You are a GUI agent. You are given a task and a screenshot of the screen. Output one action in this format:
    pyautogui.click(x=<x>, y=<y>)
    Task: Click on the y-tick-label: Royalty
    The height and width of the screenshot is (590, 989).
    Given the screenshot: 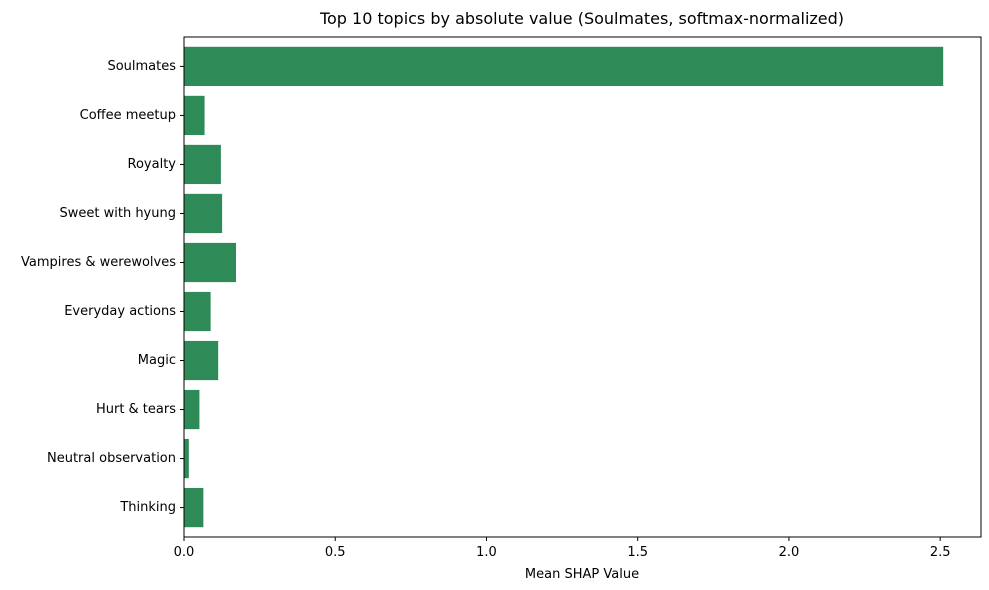 What is the action you would take?
    pyautogui.click(x=152, y=164)
    